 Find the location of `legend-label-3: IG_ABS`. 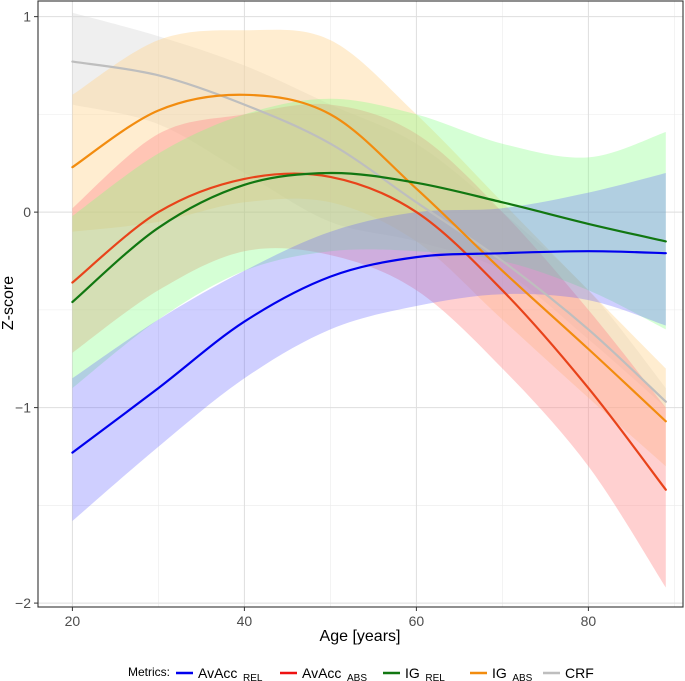

legend-label-3: IG_ABS is located at coordinates (512, 673).